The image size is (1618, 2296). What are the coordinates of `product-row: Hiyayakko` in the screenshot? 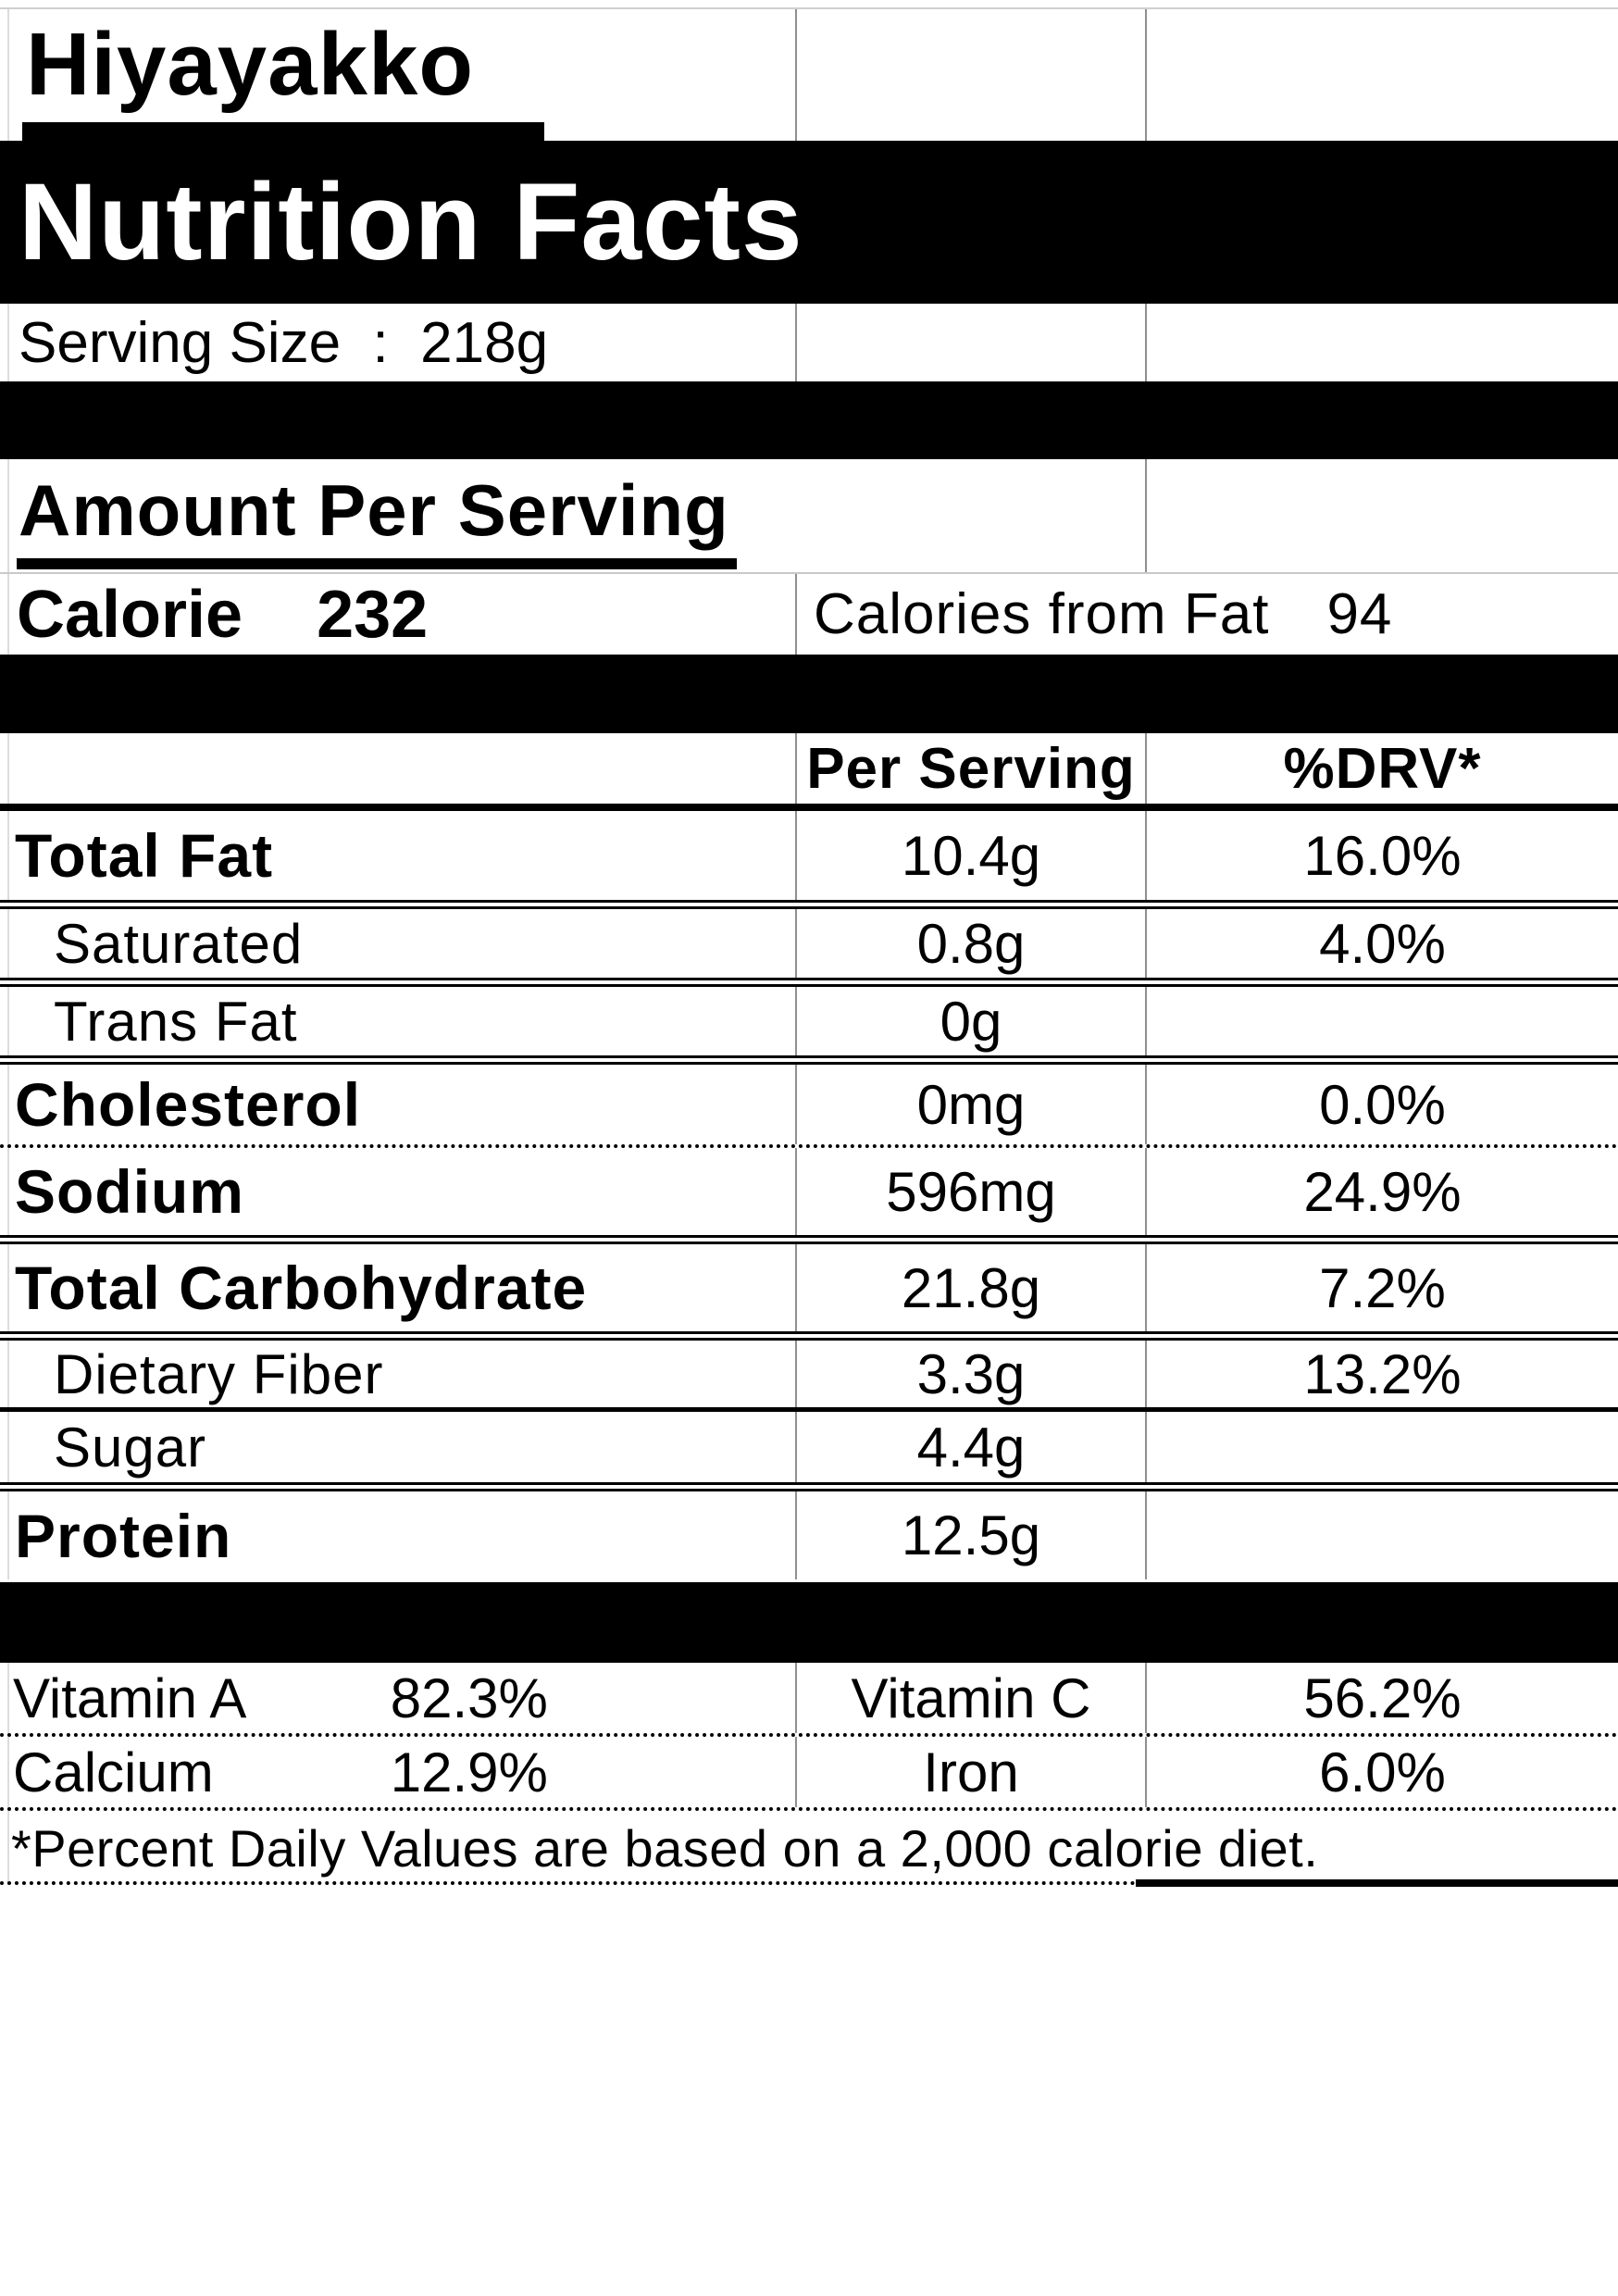 It's located at (809, 75).